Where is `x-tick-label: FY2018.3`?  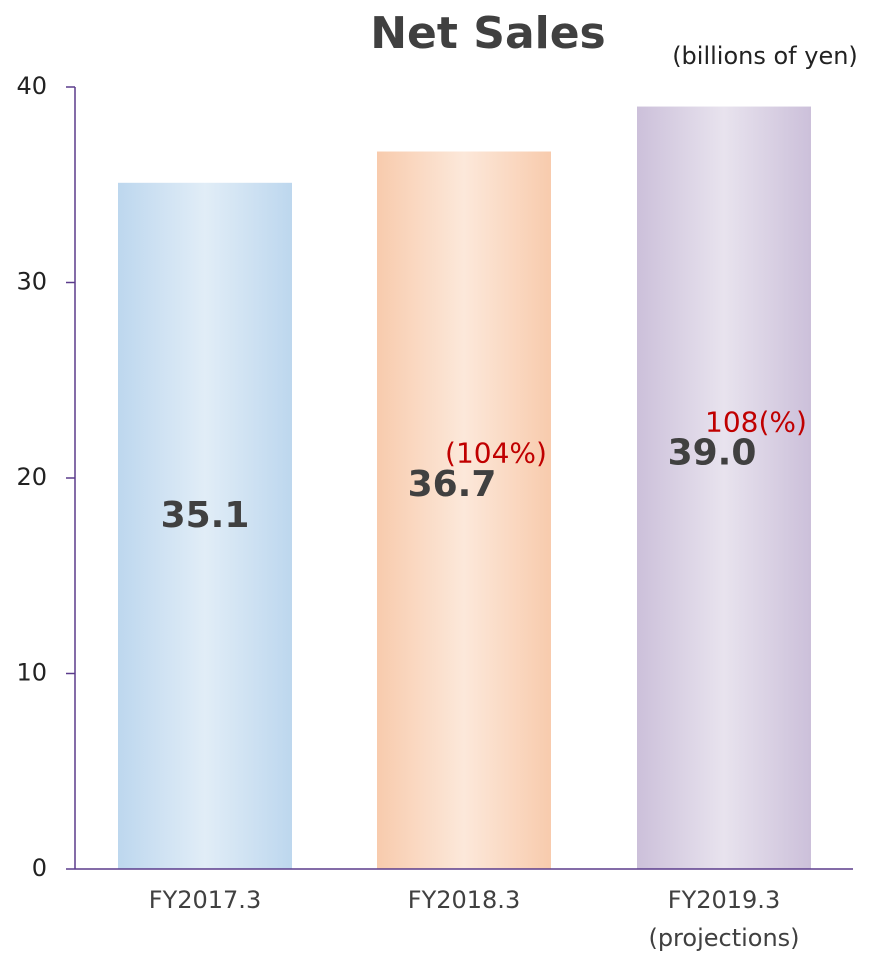 x-tick-label: FY2018.3 is located at coordinates (464, 900).